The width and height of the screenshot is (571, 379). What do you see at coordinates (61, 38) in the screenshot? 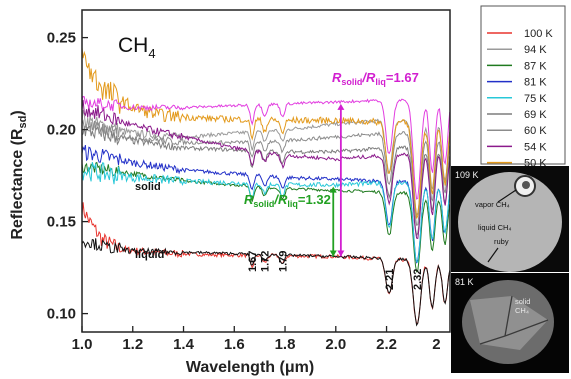
I see `y-tick-label: 0.25` at bounding box center [61, 38].